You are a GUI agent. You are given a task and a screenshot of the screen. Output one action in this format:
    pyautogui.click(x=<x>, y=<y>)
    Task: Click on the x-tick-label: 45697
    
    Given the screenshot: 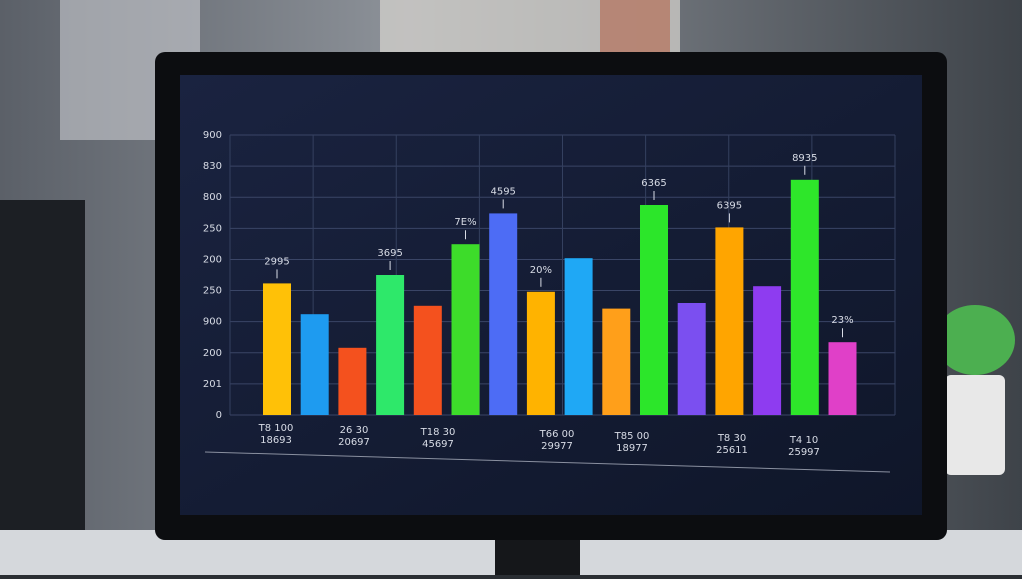 What is the action you would take?
    pyautogui.click(x=438, y=444)
    